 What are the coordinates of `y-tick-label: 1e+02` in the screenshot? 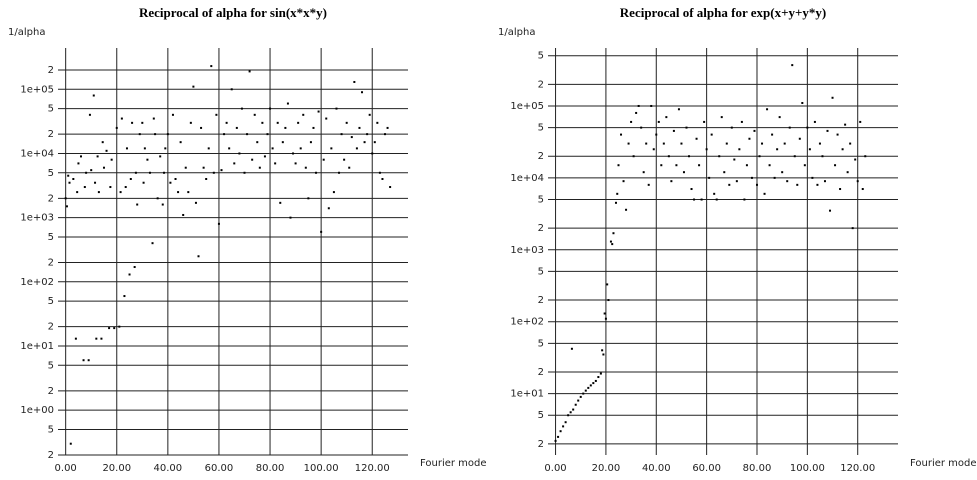 It's located at (37, 282).